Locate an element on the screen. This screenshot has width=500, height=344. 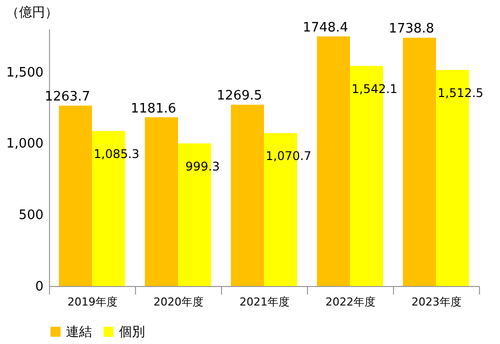
y-tick-label: 1,000 is located at coordinates (25, 144).